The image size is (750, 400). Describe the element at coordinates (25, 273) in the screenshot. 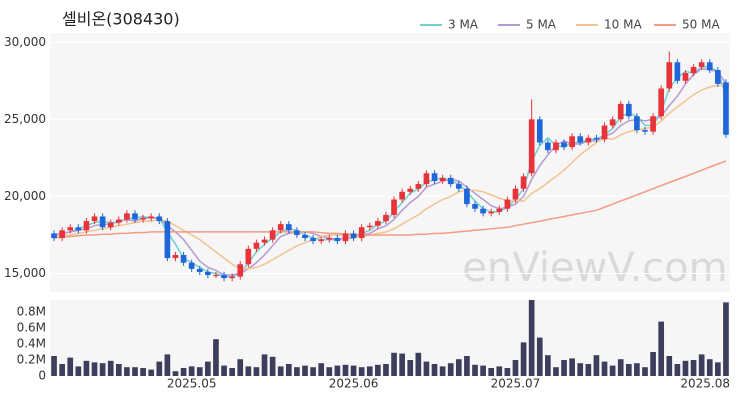

I see `y-tick-label: 15,000` at that location.